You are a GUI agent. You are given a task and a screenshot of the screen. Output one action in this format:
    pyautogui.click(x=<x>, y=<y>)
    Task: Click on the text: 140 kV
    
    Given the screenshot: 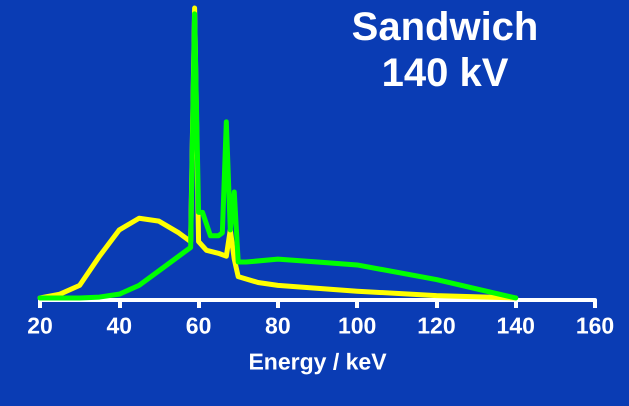 What is the action you would take?
    pyautogui.click(x=445, y=73)
    